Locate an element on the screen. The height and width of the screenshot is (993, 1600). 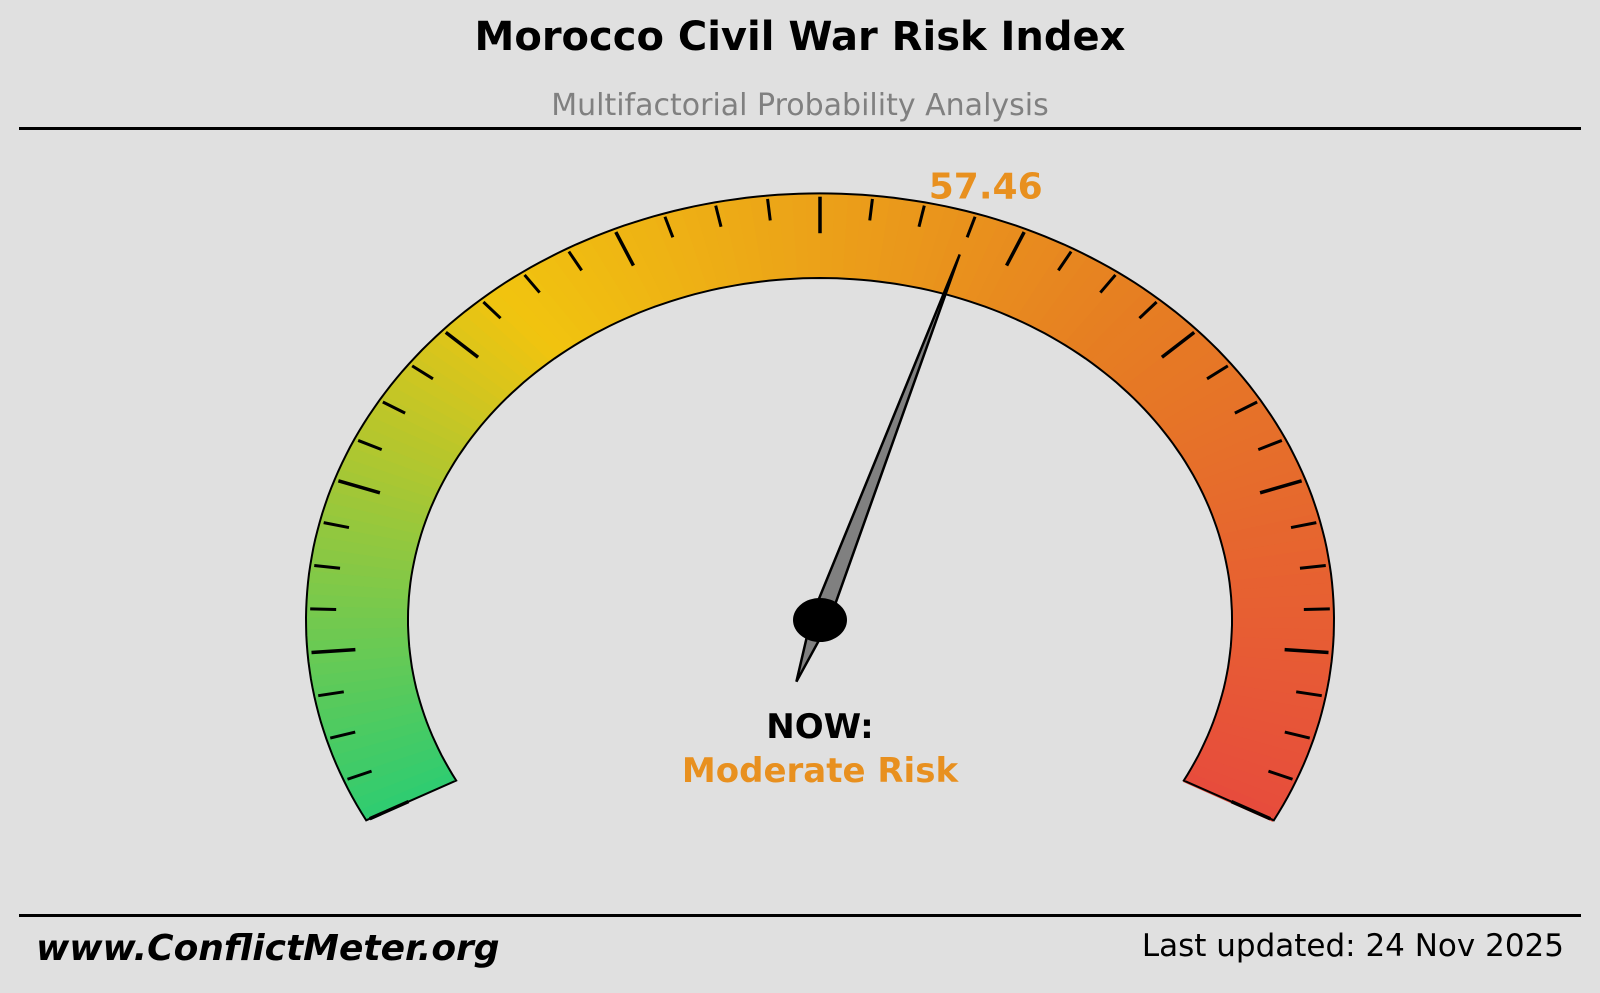
footer-website-link: www.ConflictMeter.org is located at coordinates (268, 948).